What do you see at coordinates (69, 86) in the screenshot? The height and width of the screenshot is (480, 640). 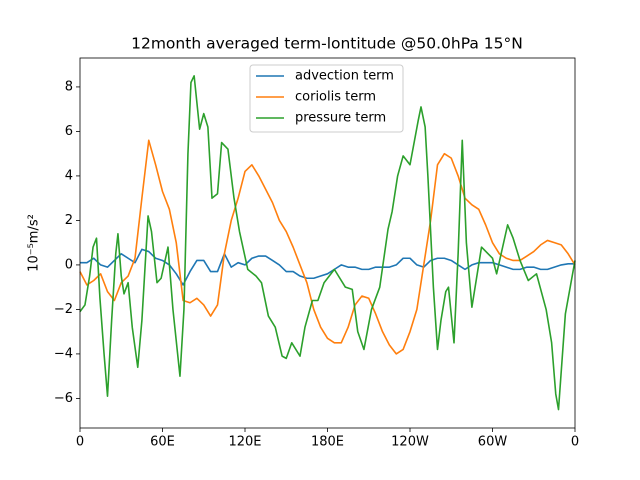 I see `y-tick-label: 8` at bounding box center [69, 86].